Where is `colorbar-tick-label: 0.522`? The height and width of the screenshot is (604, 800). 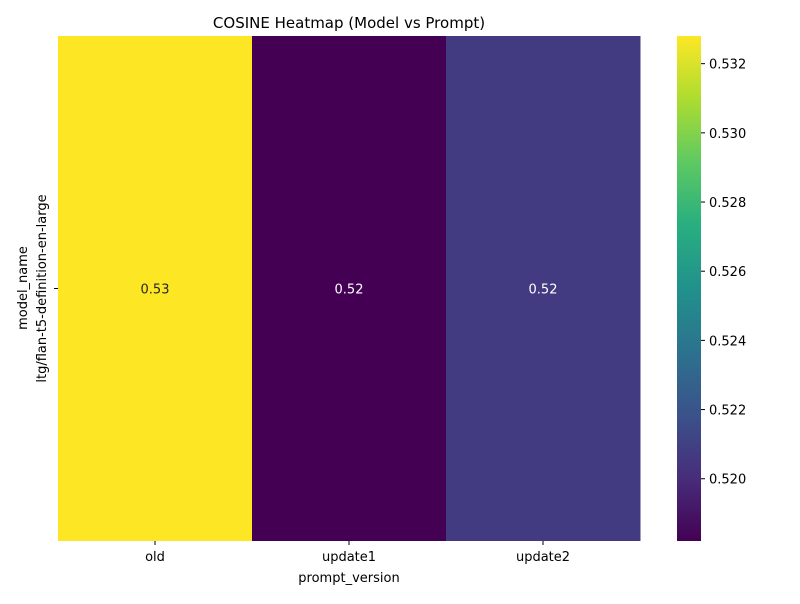
colorbar-tick-label: 0.522 is located at coordinates (727, 411).